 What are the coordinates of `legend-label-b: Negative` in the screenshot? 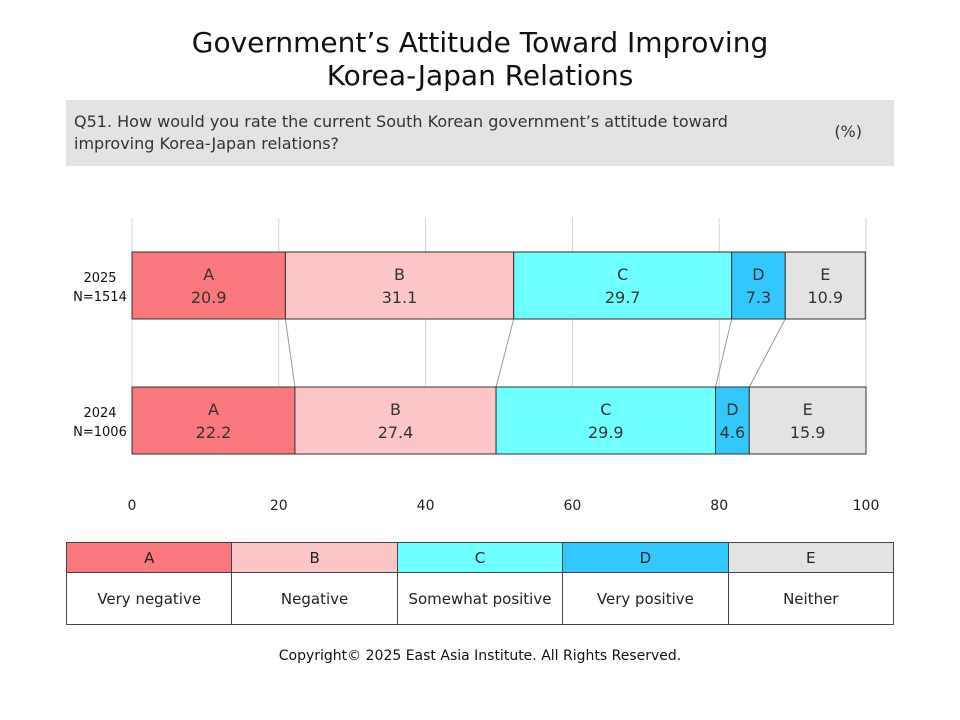 It's located at (314, 598).